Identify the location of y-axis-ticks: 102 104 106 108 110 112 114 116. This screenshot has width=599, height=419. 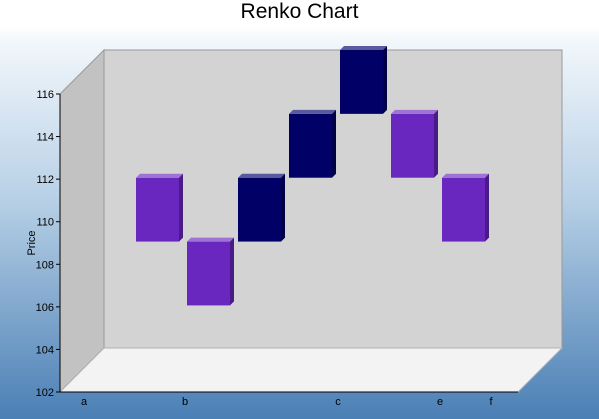
(48, 244).